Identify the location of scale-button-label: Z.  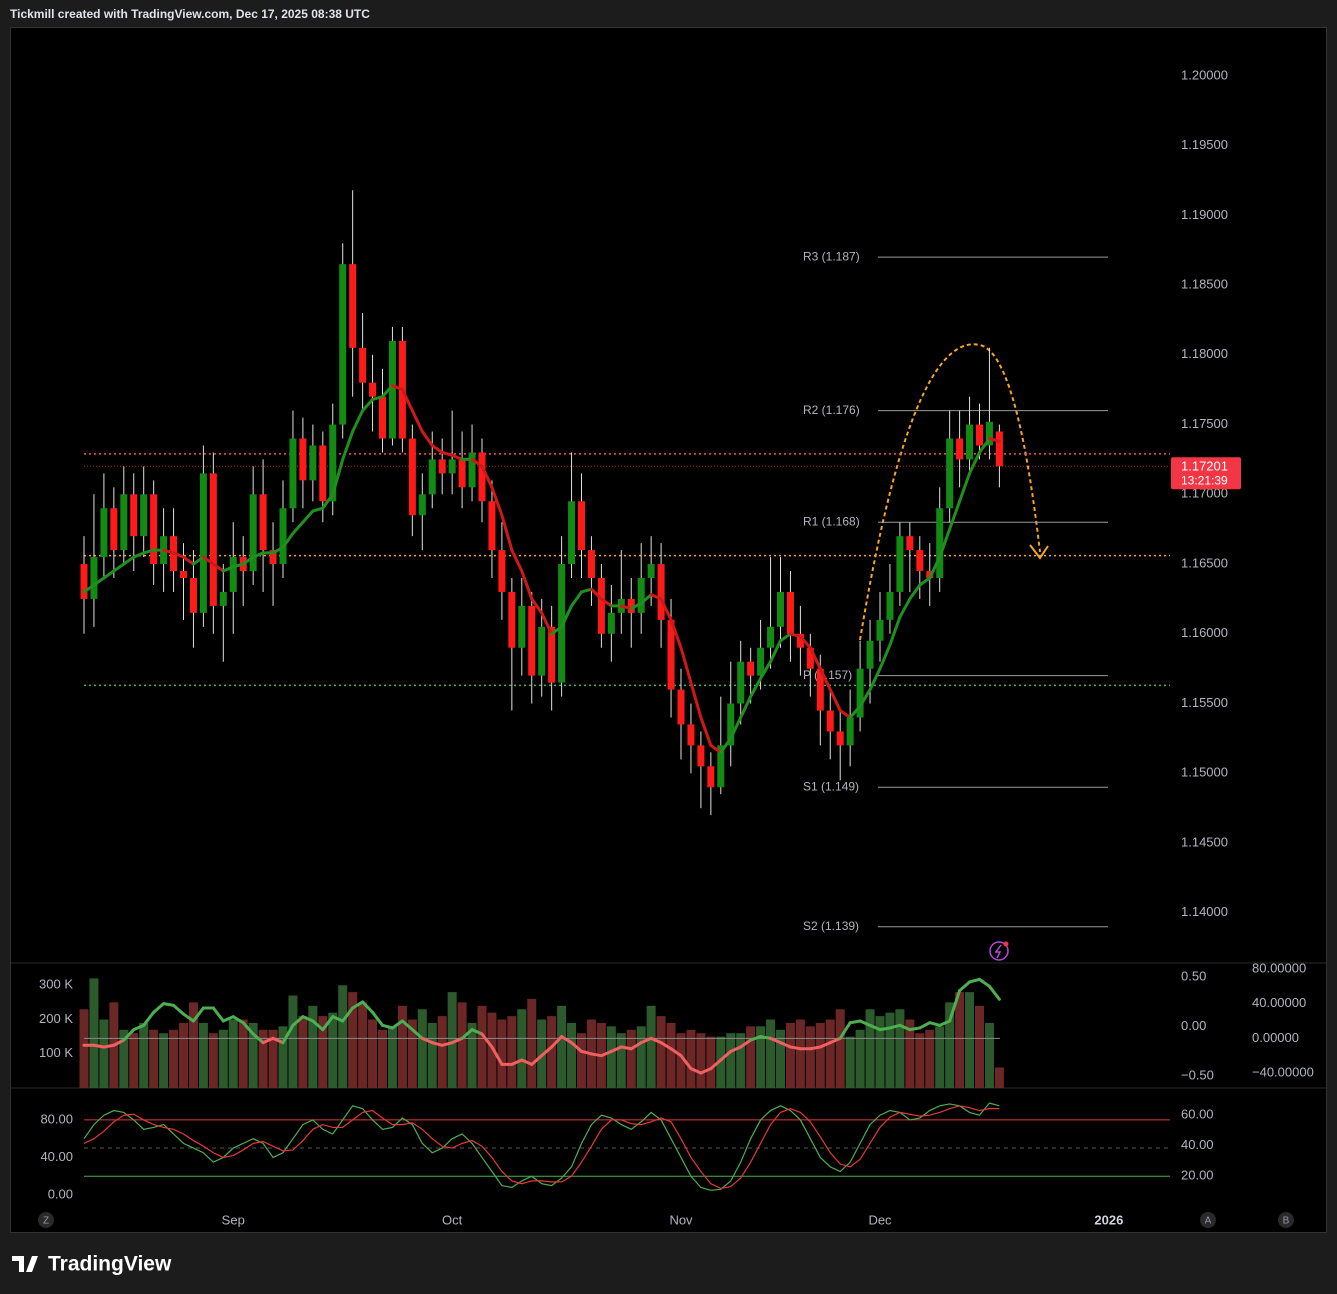
(46, 1221).